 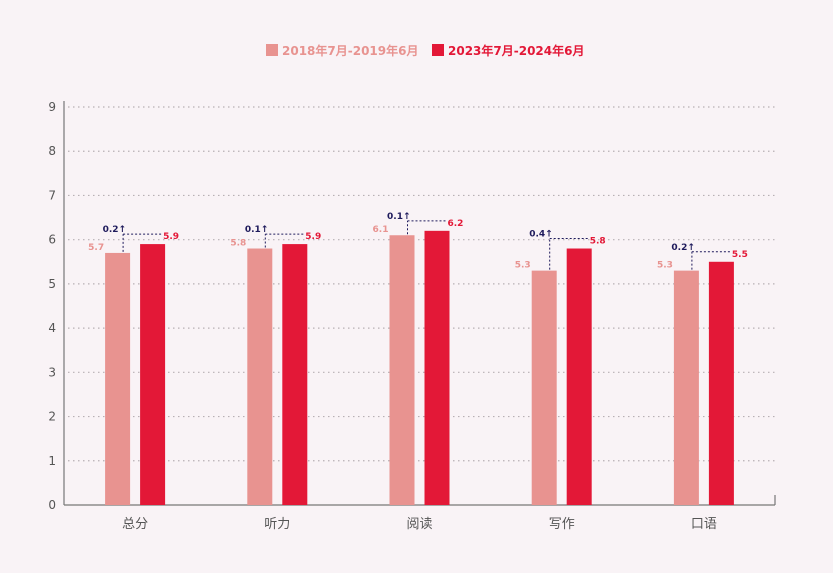 What do you see at coordinates (740, 255) in the screenshot?
I see `data-label-series-2: 5.5` at bounding box center [740, 255].